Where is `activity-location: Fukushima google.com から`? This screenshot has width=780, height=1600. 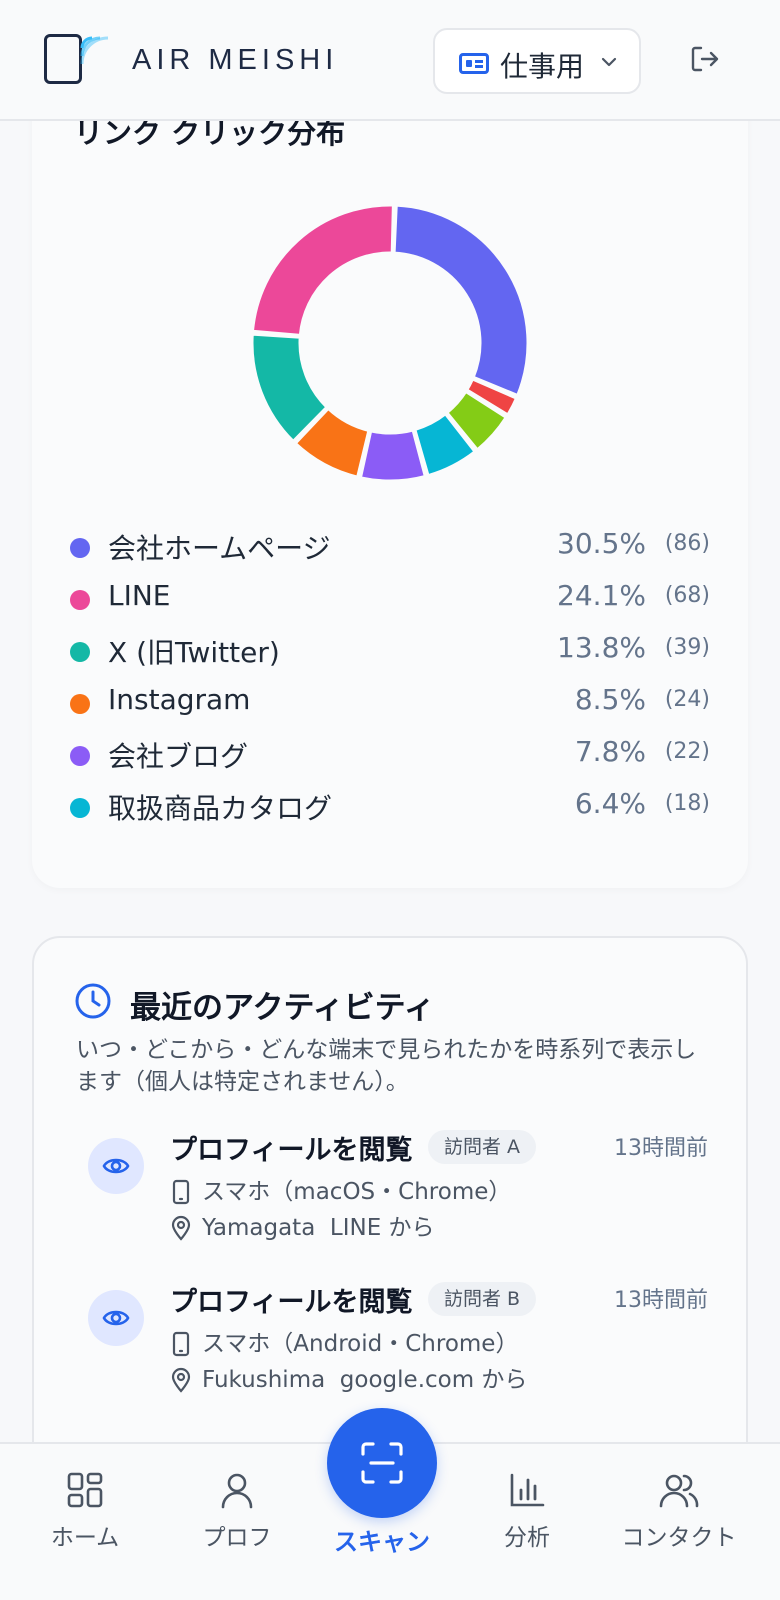 activity-location: Fukushima google.com から is located at coordinates (348, 1377).